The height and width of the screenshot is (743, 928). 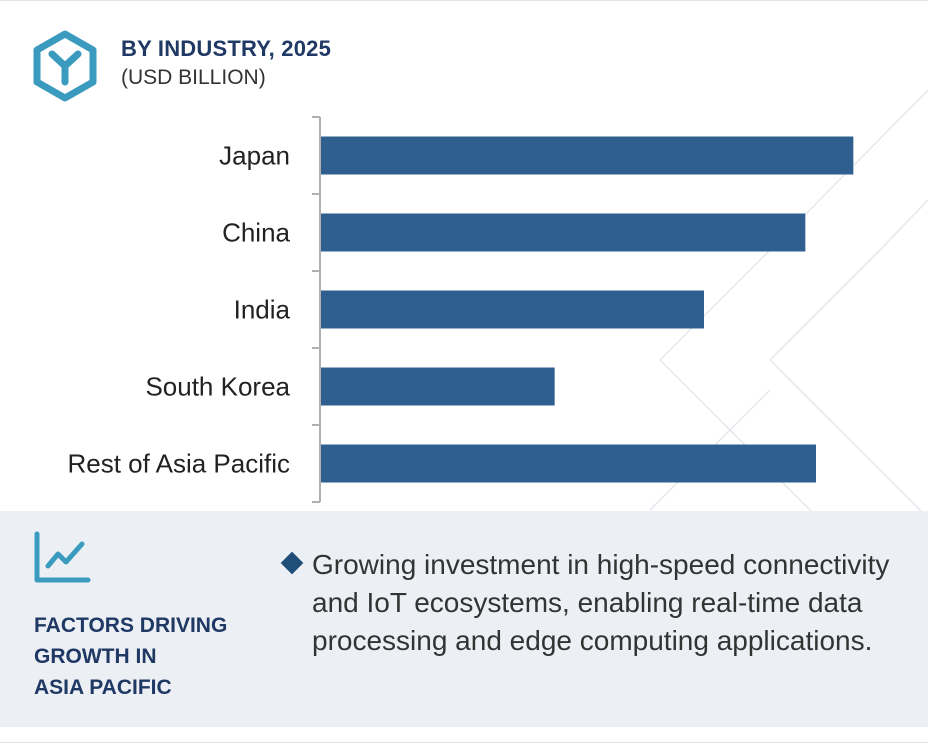 What do you see at coordinates (65, 66) in the screenshot?
I see `hexagon-y-logo-icon` at bounding box center [65, 66].